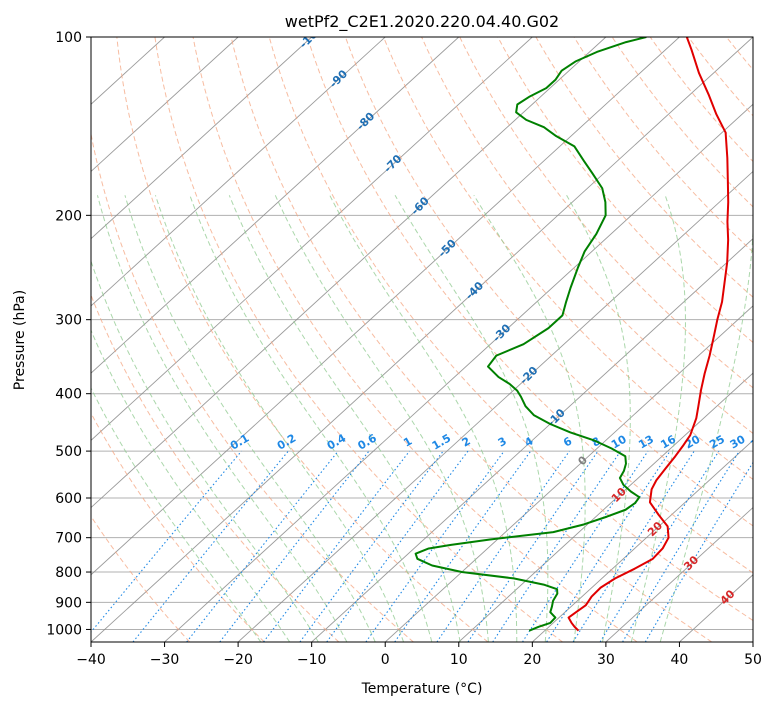 The height and width of the screenshot is (708, 775). Describe the element at coordinates (68, 38) in the screenshot. I see `y-tick-label: 100` at that location.